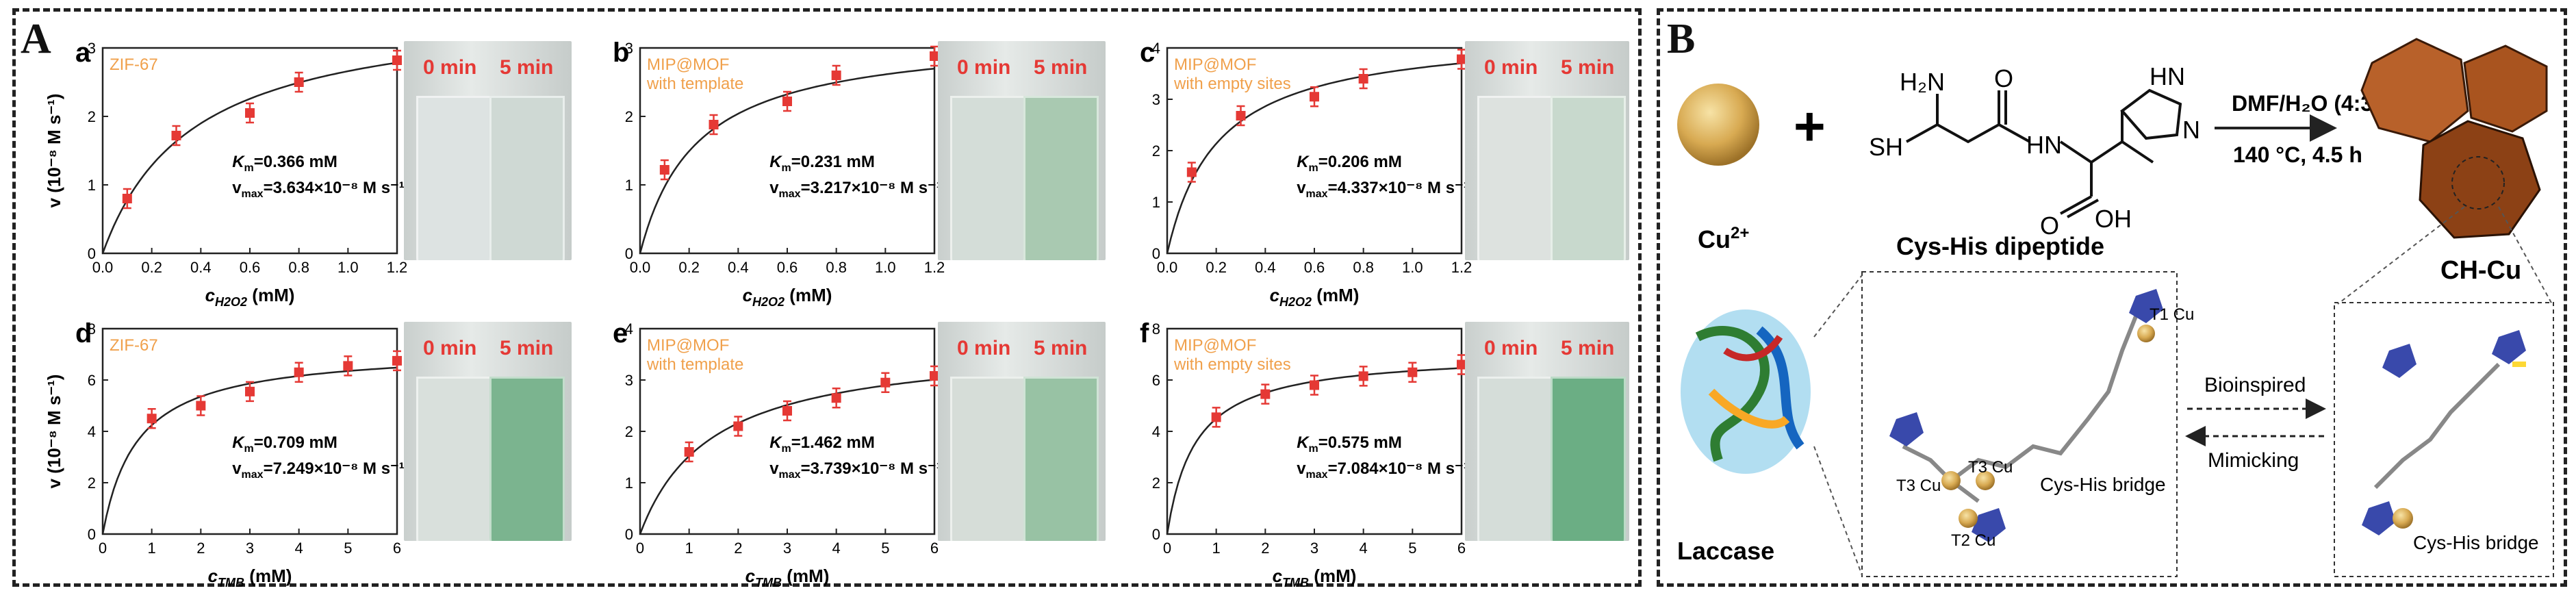  Describe the element at coordinates (36, 39) in the screenshot. I see `panel-label-a: A` at that location.